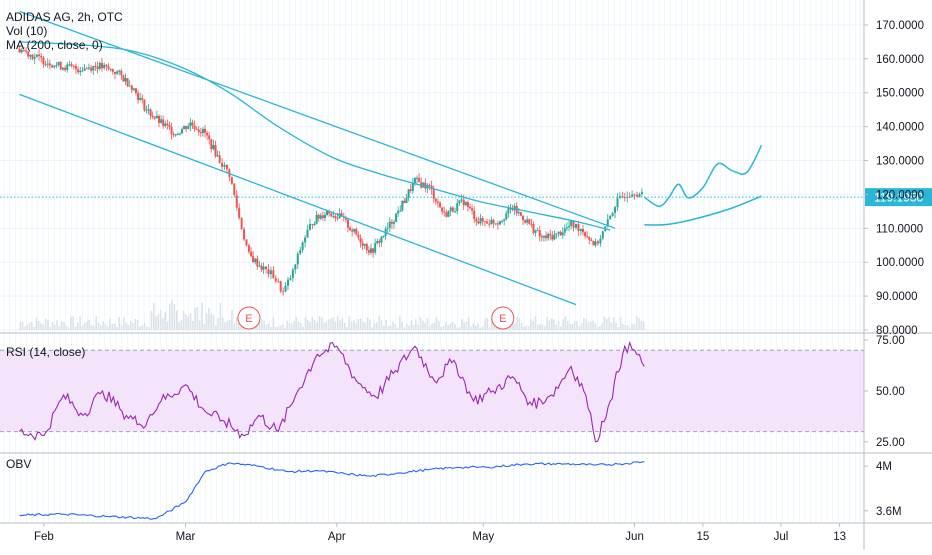  I want to click on earnings-marker-label: E, so click(502, 319).